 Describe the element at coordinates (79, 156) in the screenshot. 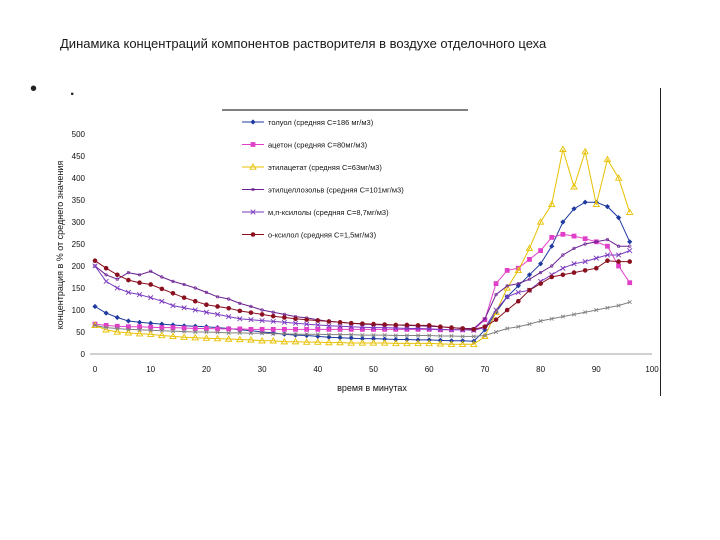

I see `y-tick-label: 450` at that location.